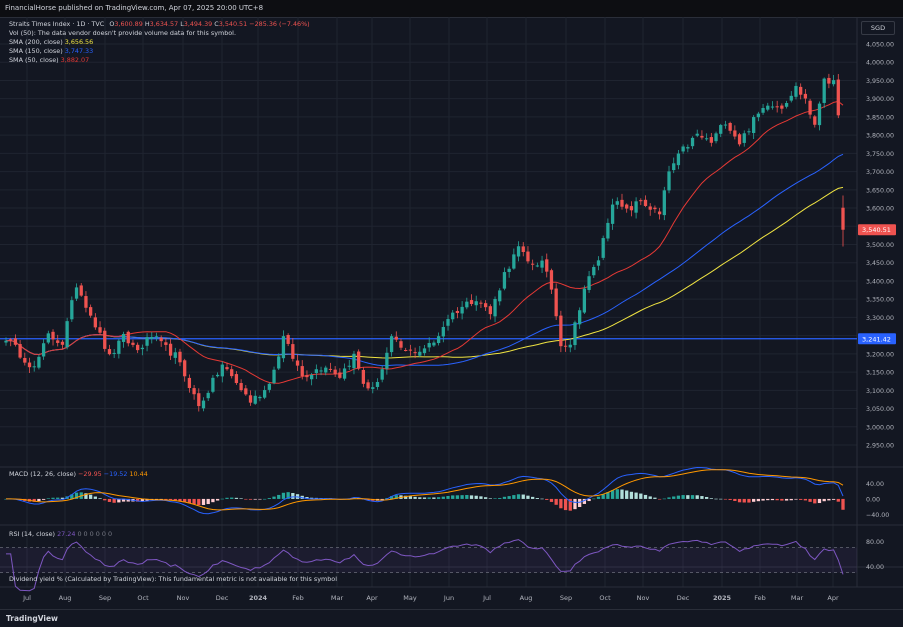 This screenshot has height=627, width=903. What do you see at coordinates (880, 446) in the screenshot?
I see `price-tick-label: 2,950.00` at bounding box center [880, 446].